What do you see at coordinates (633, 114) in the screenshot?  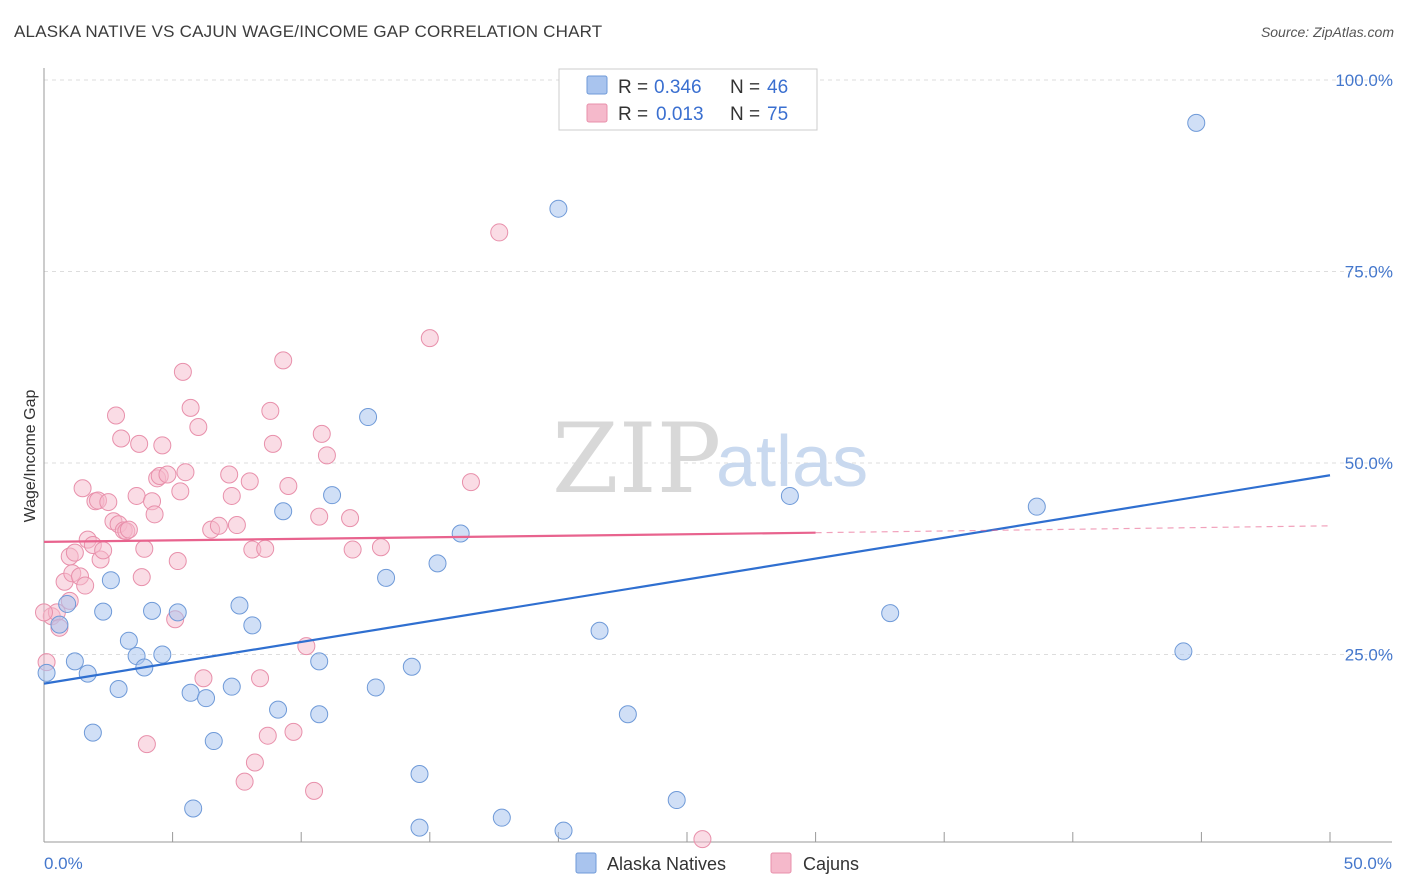 I see `legend-r-label-2: R =` at bounding box center [633, 114].